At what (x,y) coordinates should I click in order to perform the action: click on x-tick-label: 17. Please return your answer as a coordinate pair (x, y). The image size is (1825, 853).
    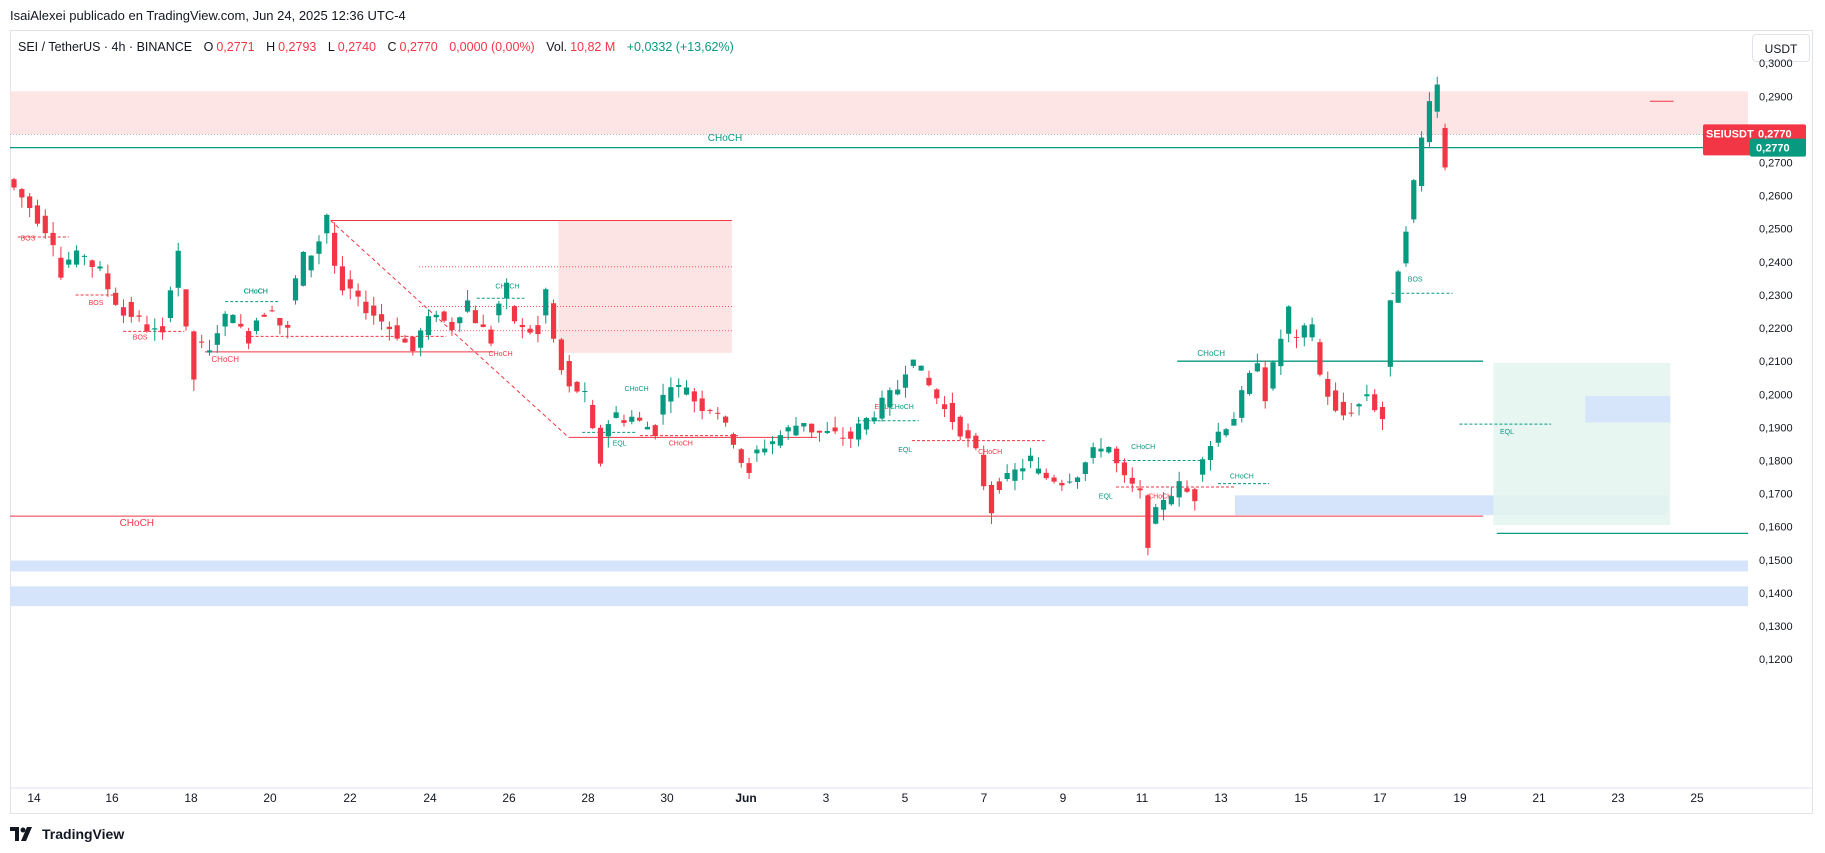
    Looking at the image, I should click on (1380, 798).